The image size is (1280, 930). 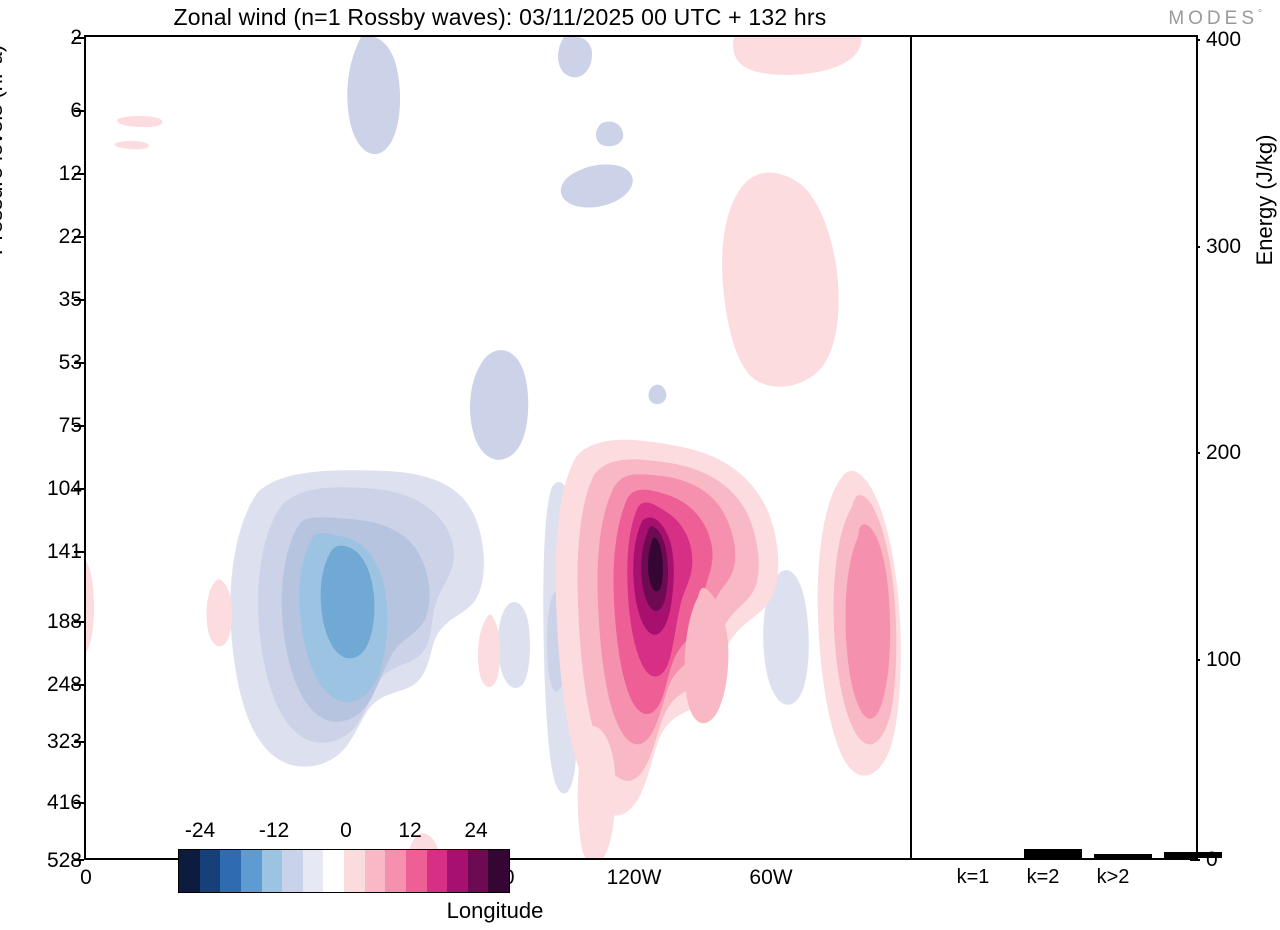 I want to click on colorbar-tick: 24, so click(x=476, y=830).